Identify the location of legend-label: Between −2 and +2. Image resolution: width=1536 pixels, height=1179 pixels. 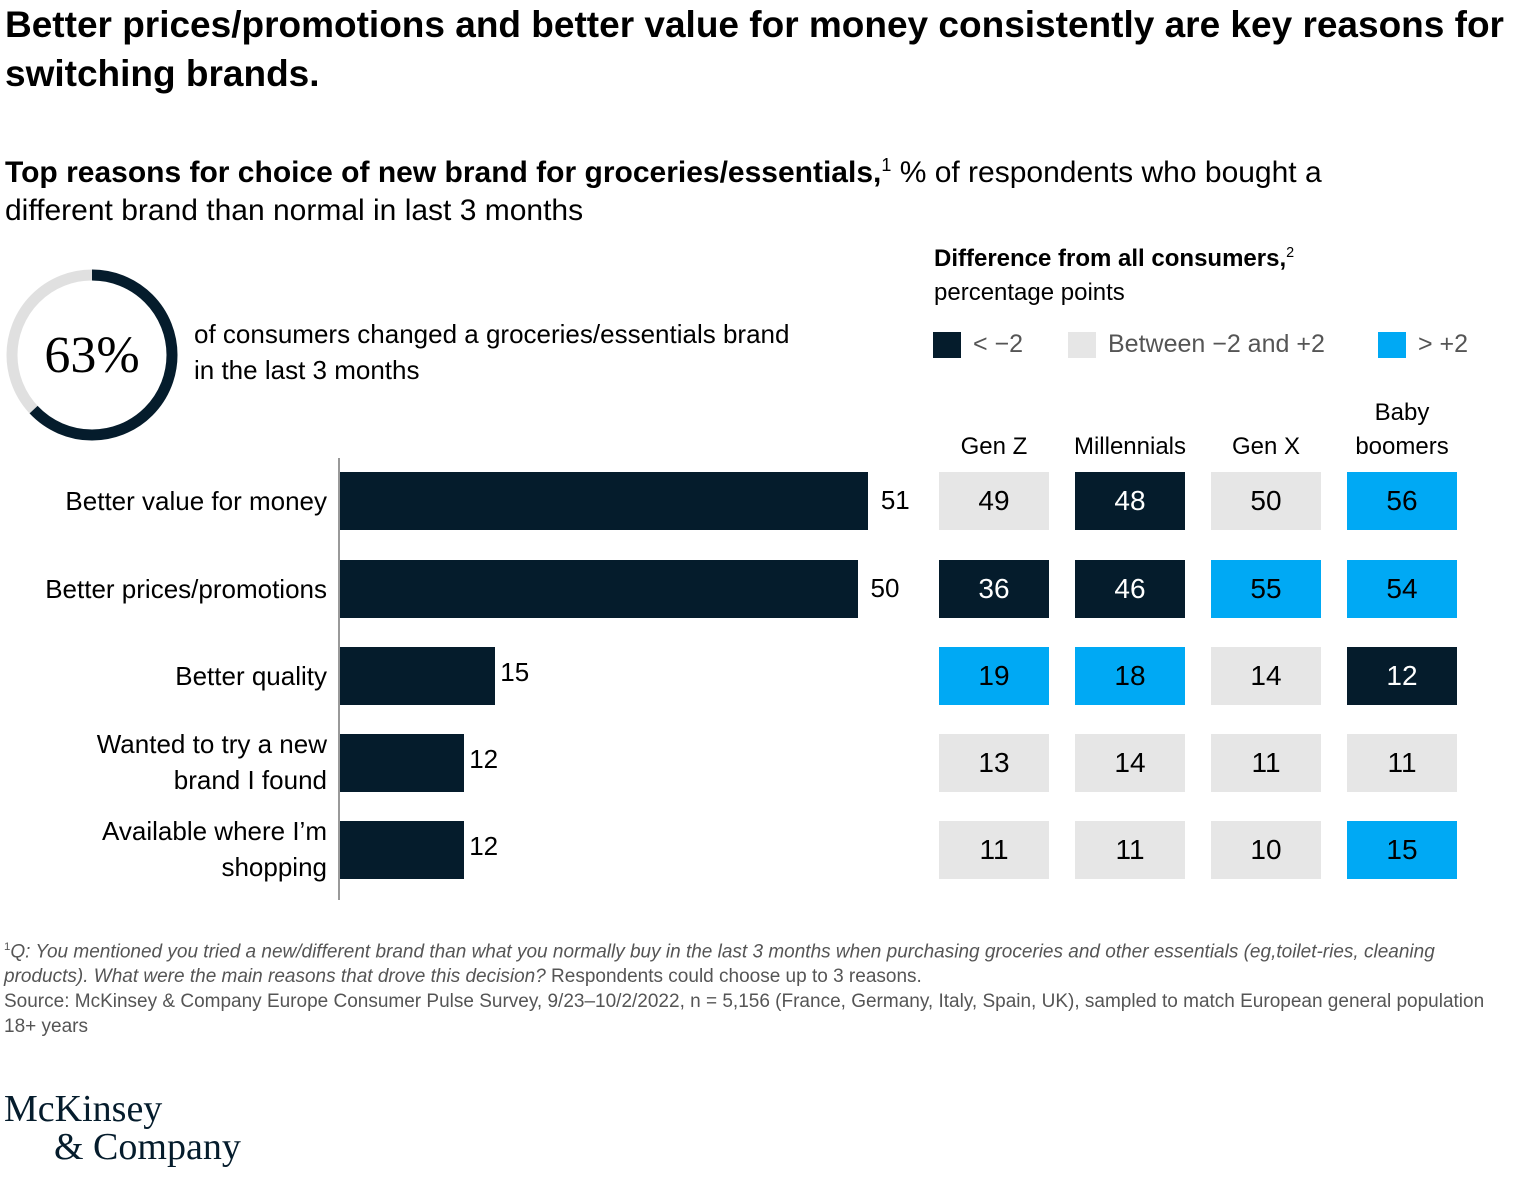
(1216, 344).